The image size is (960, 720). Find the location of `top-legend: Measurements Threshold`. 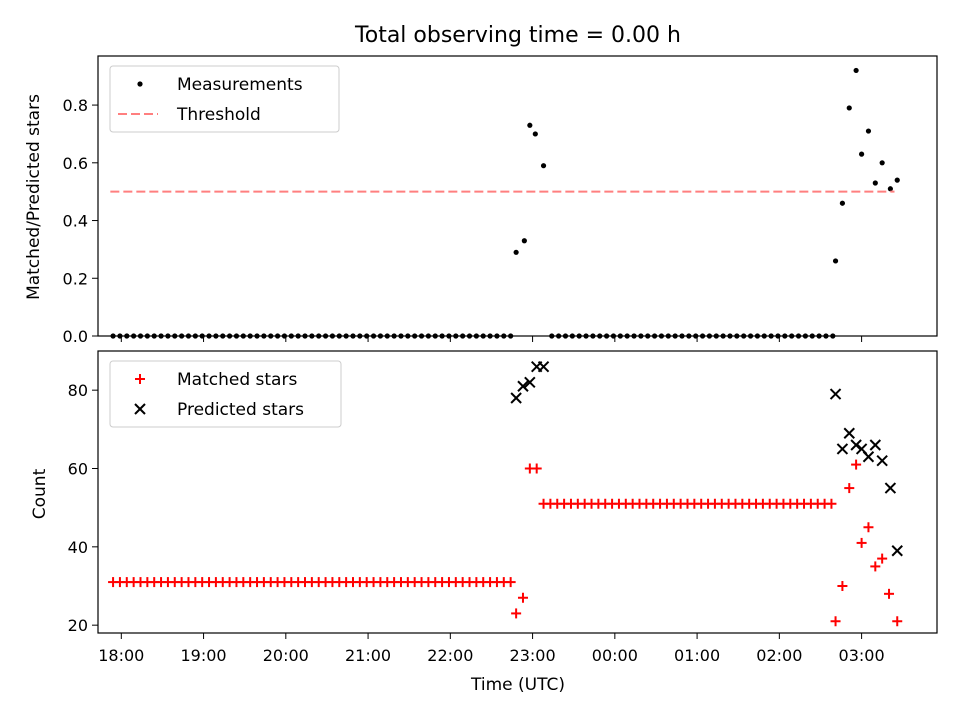

top-legend: Measurements Threshold is located at coordinates (224, 99).